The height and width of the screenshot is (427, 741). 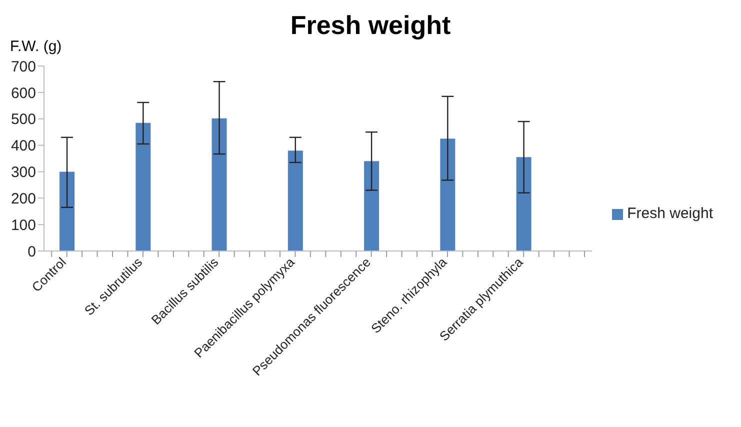 What do you see at coordinates (23, 67) in the screenshot?
I see `y-tick-label: 700` at bounding box center [23, 67].